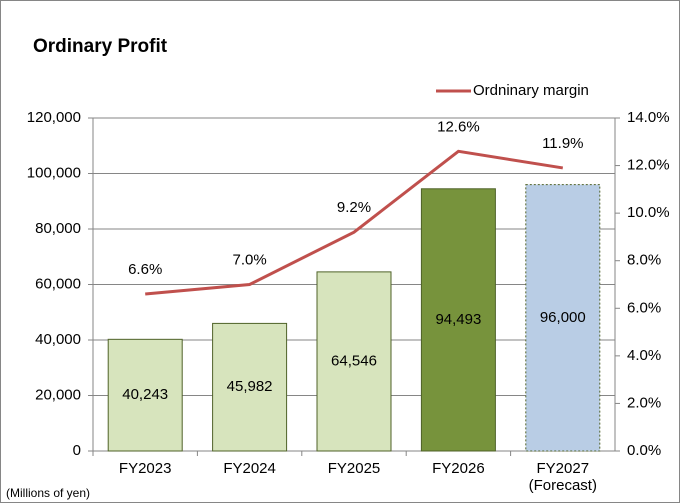 This screenshot has height=503, width=680. I want to click on y2-tick-label: 8.0%, so click(644, 260).